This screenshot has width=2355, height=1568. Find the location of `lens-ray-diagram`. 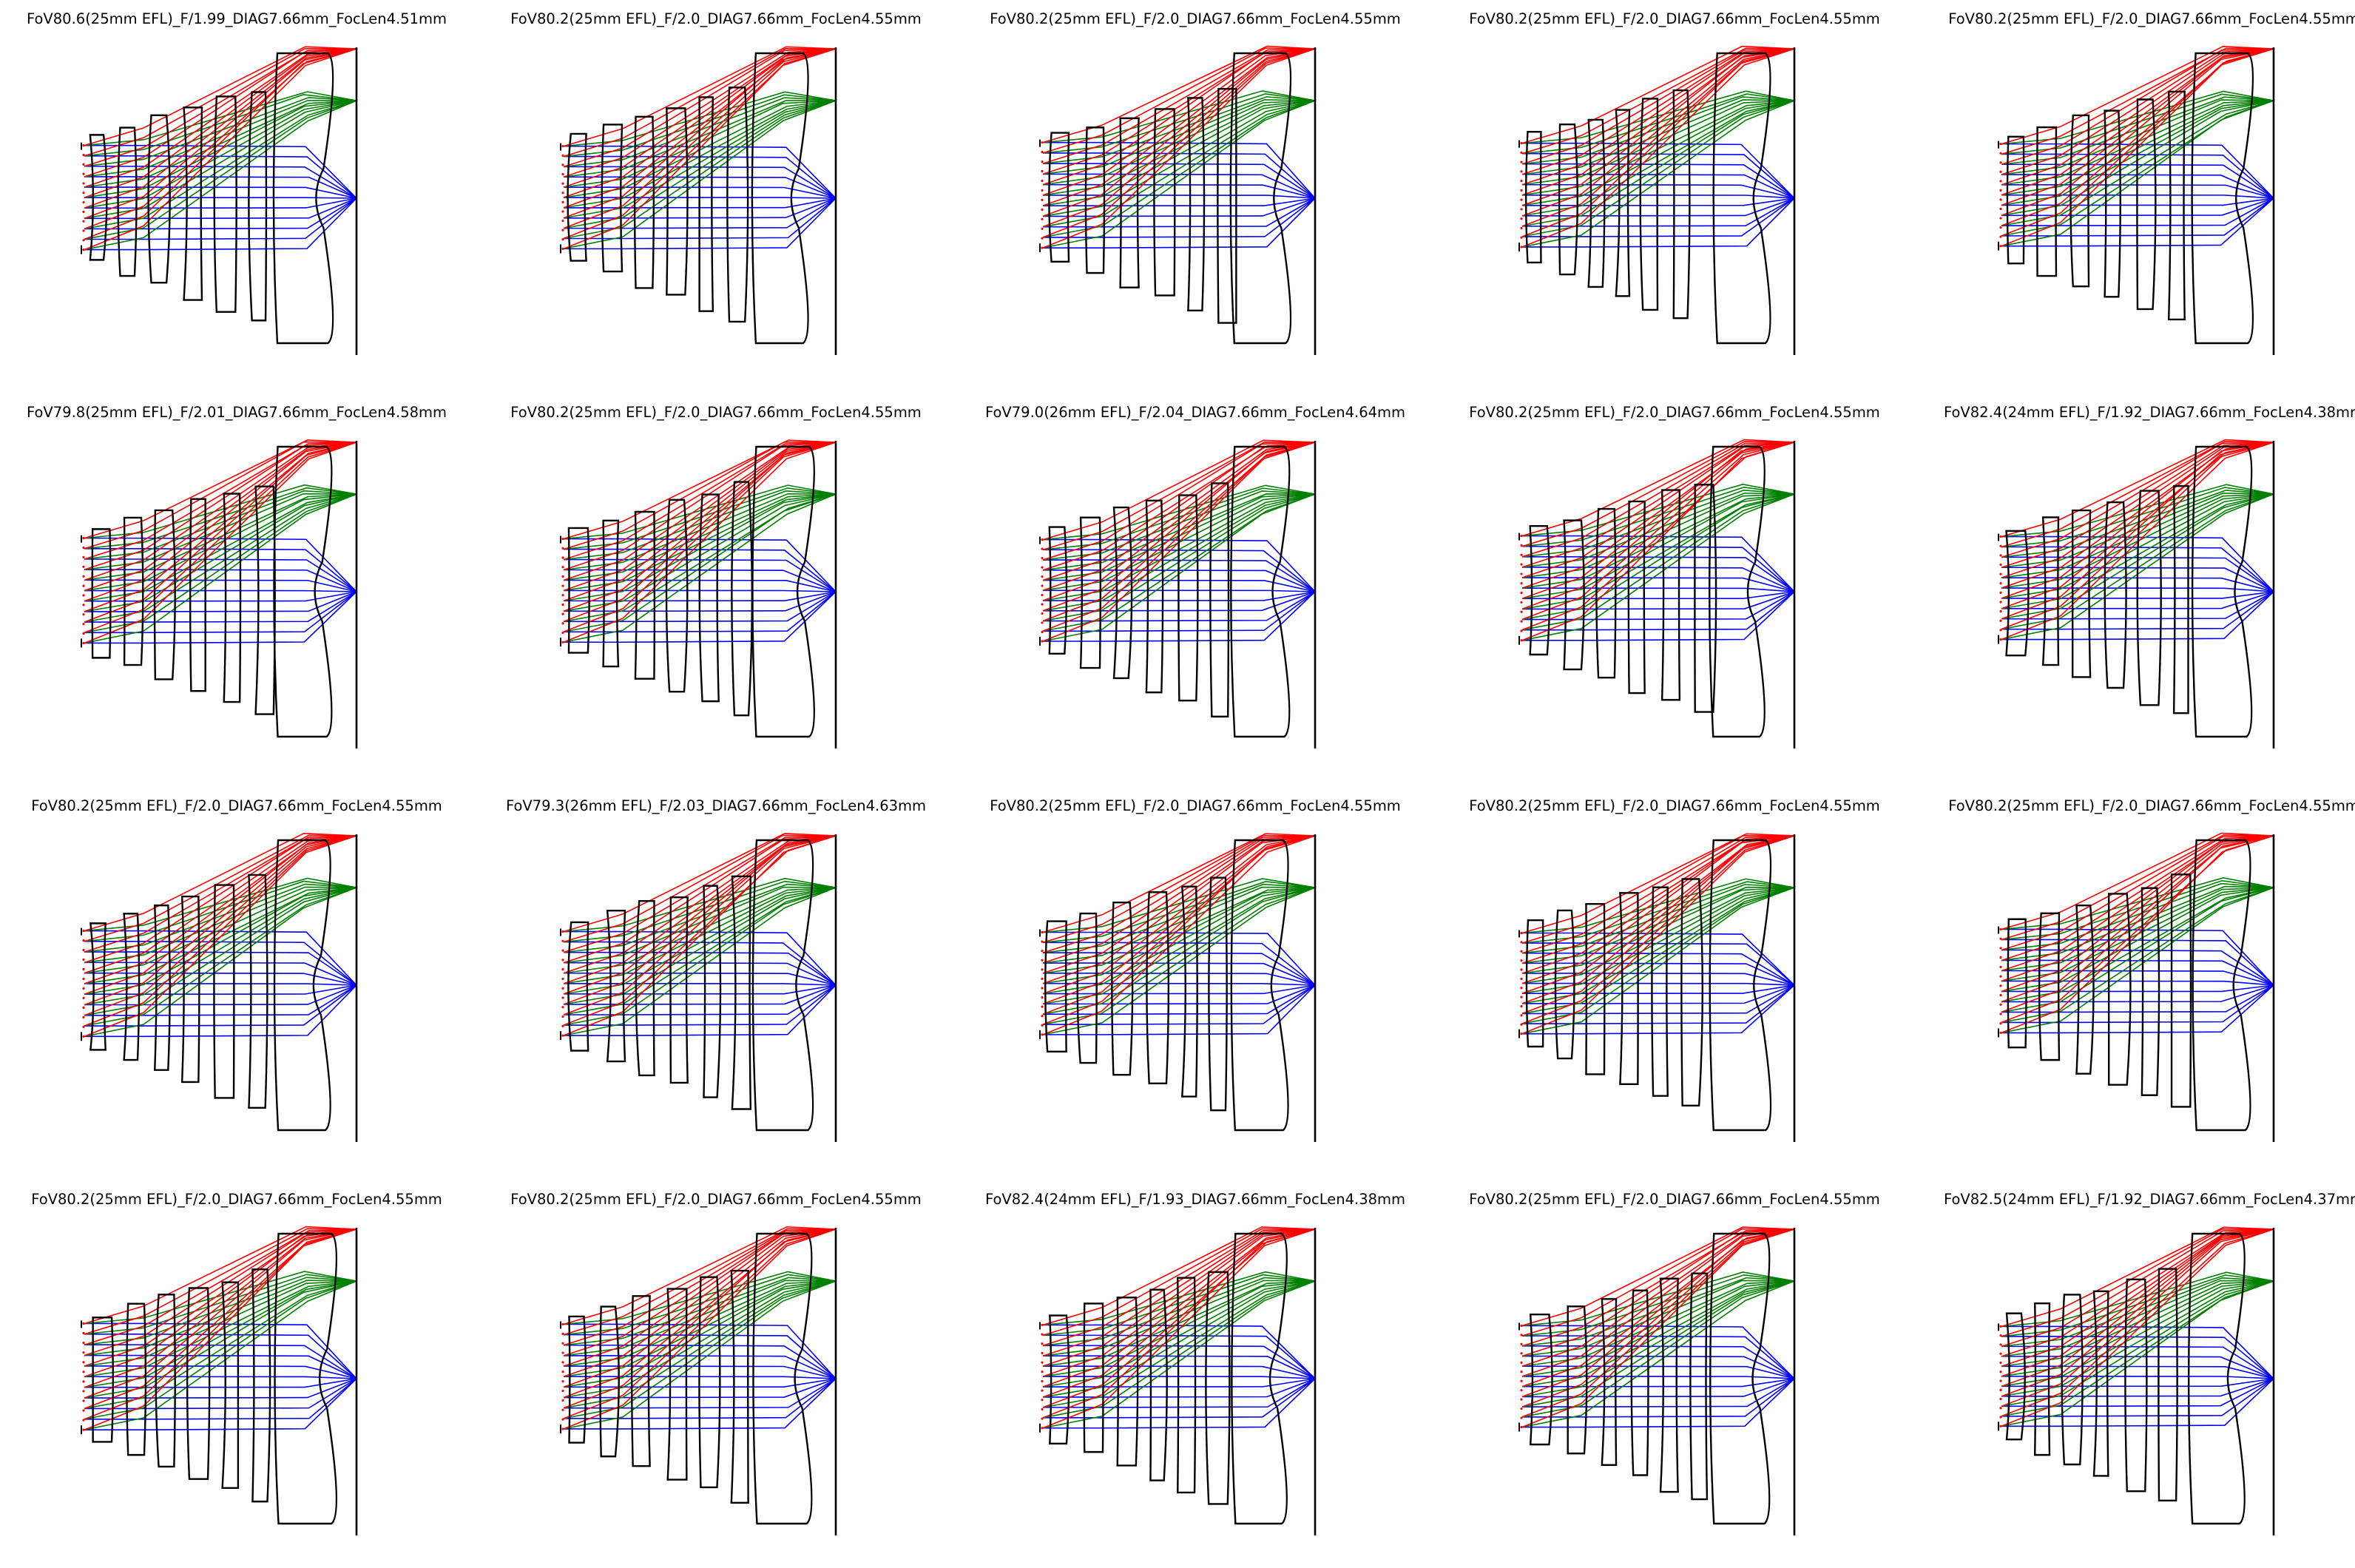

lens-ray-diagram is located at coordinates (2136, 1380).